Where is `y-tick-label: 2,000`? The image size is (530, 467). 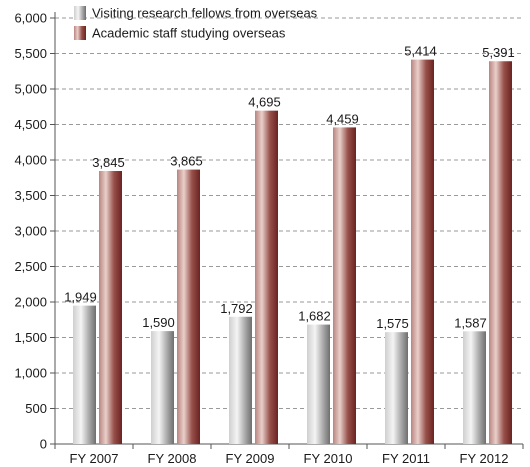 y-tick-label: 2,000 is located at coordinates (30, 302).